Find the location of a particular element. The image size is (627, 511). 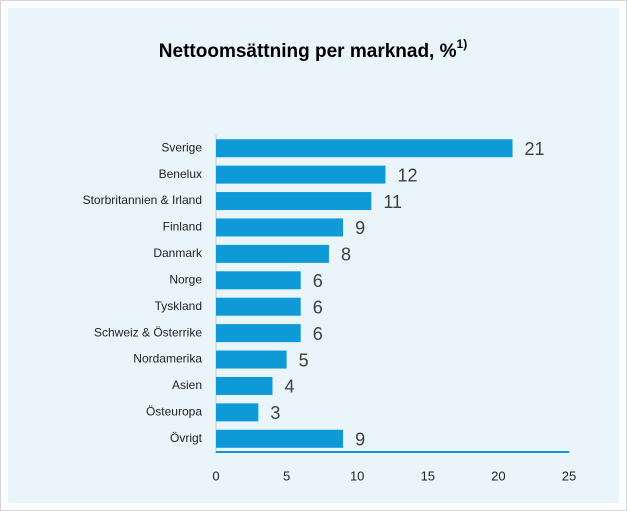

y-tick-label: Norge is located at coordinates (185, 279).